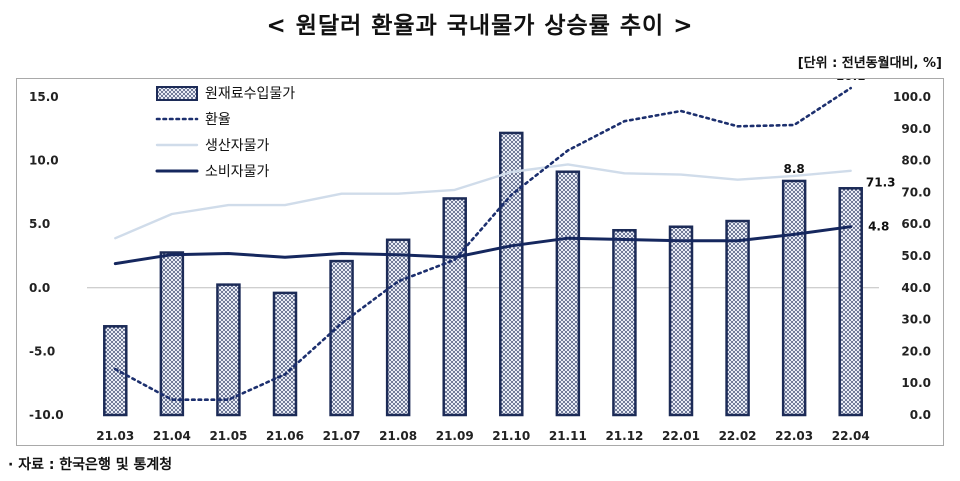  Describe the element at coordinates (480, 26) in the screenshot. I see `chart-title: < 원달러 환율과 국내물가 상승률 추이 >` at that location.